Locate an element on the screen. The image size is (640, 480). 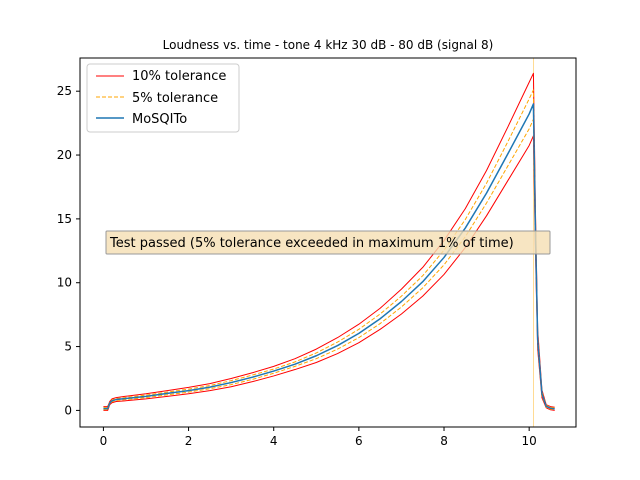
y-tick-label: 15 is located at coordinates (64, 219).